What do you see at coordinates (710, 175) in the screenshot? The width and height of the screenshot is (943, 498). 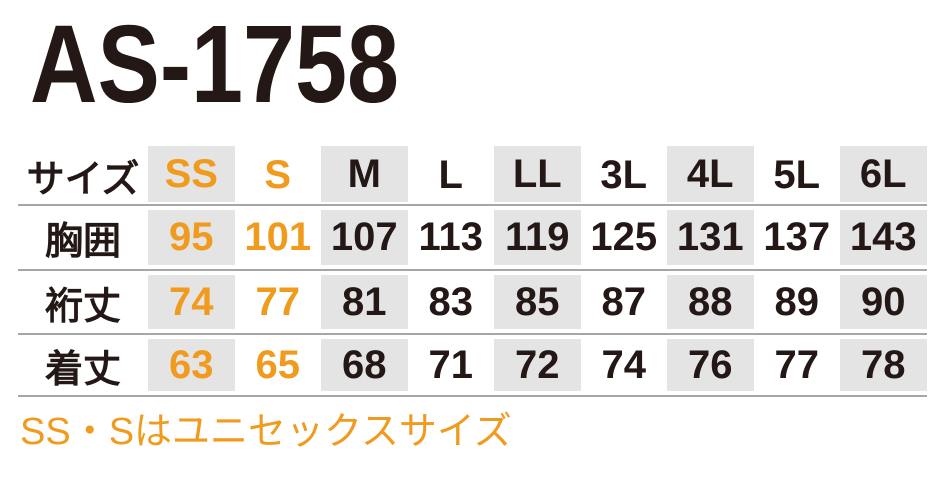 I see `size-column-header: 4L` at bounding box center [710, 175].